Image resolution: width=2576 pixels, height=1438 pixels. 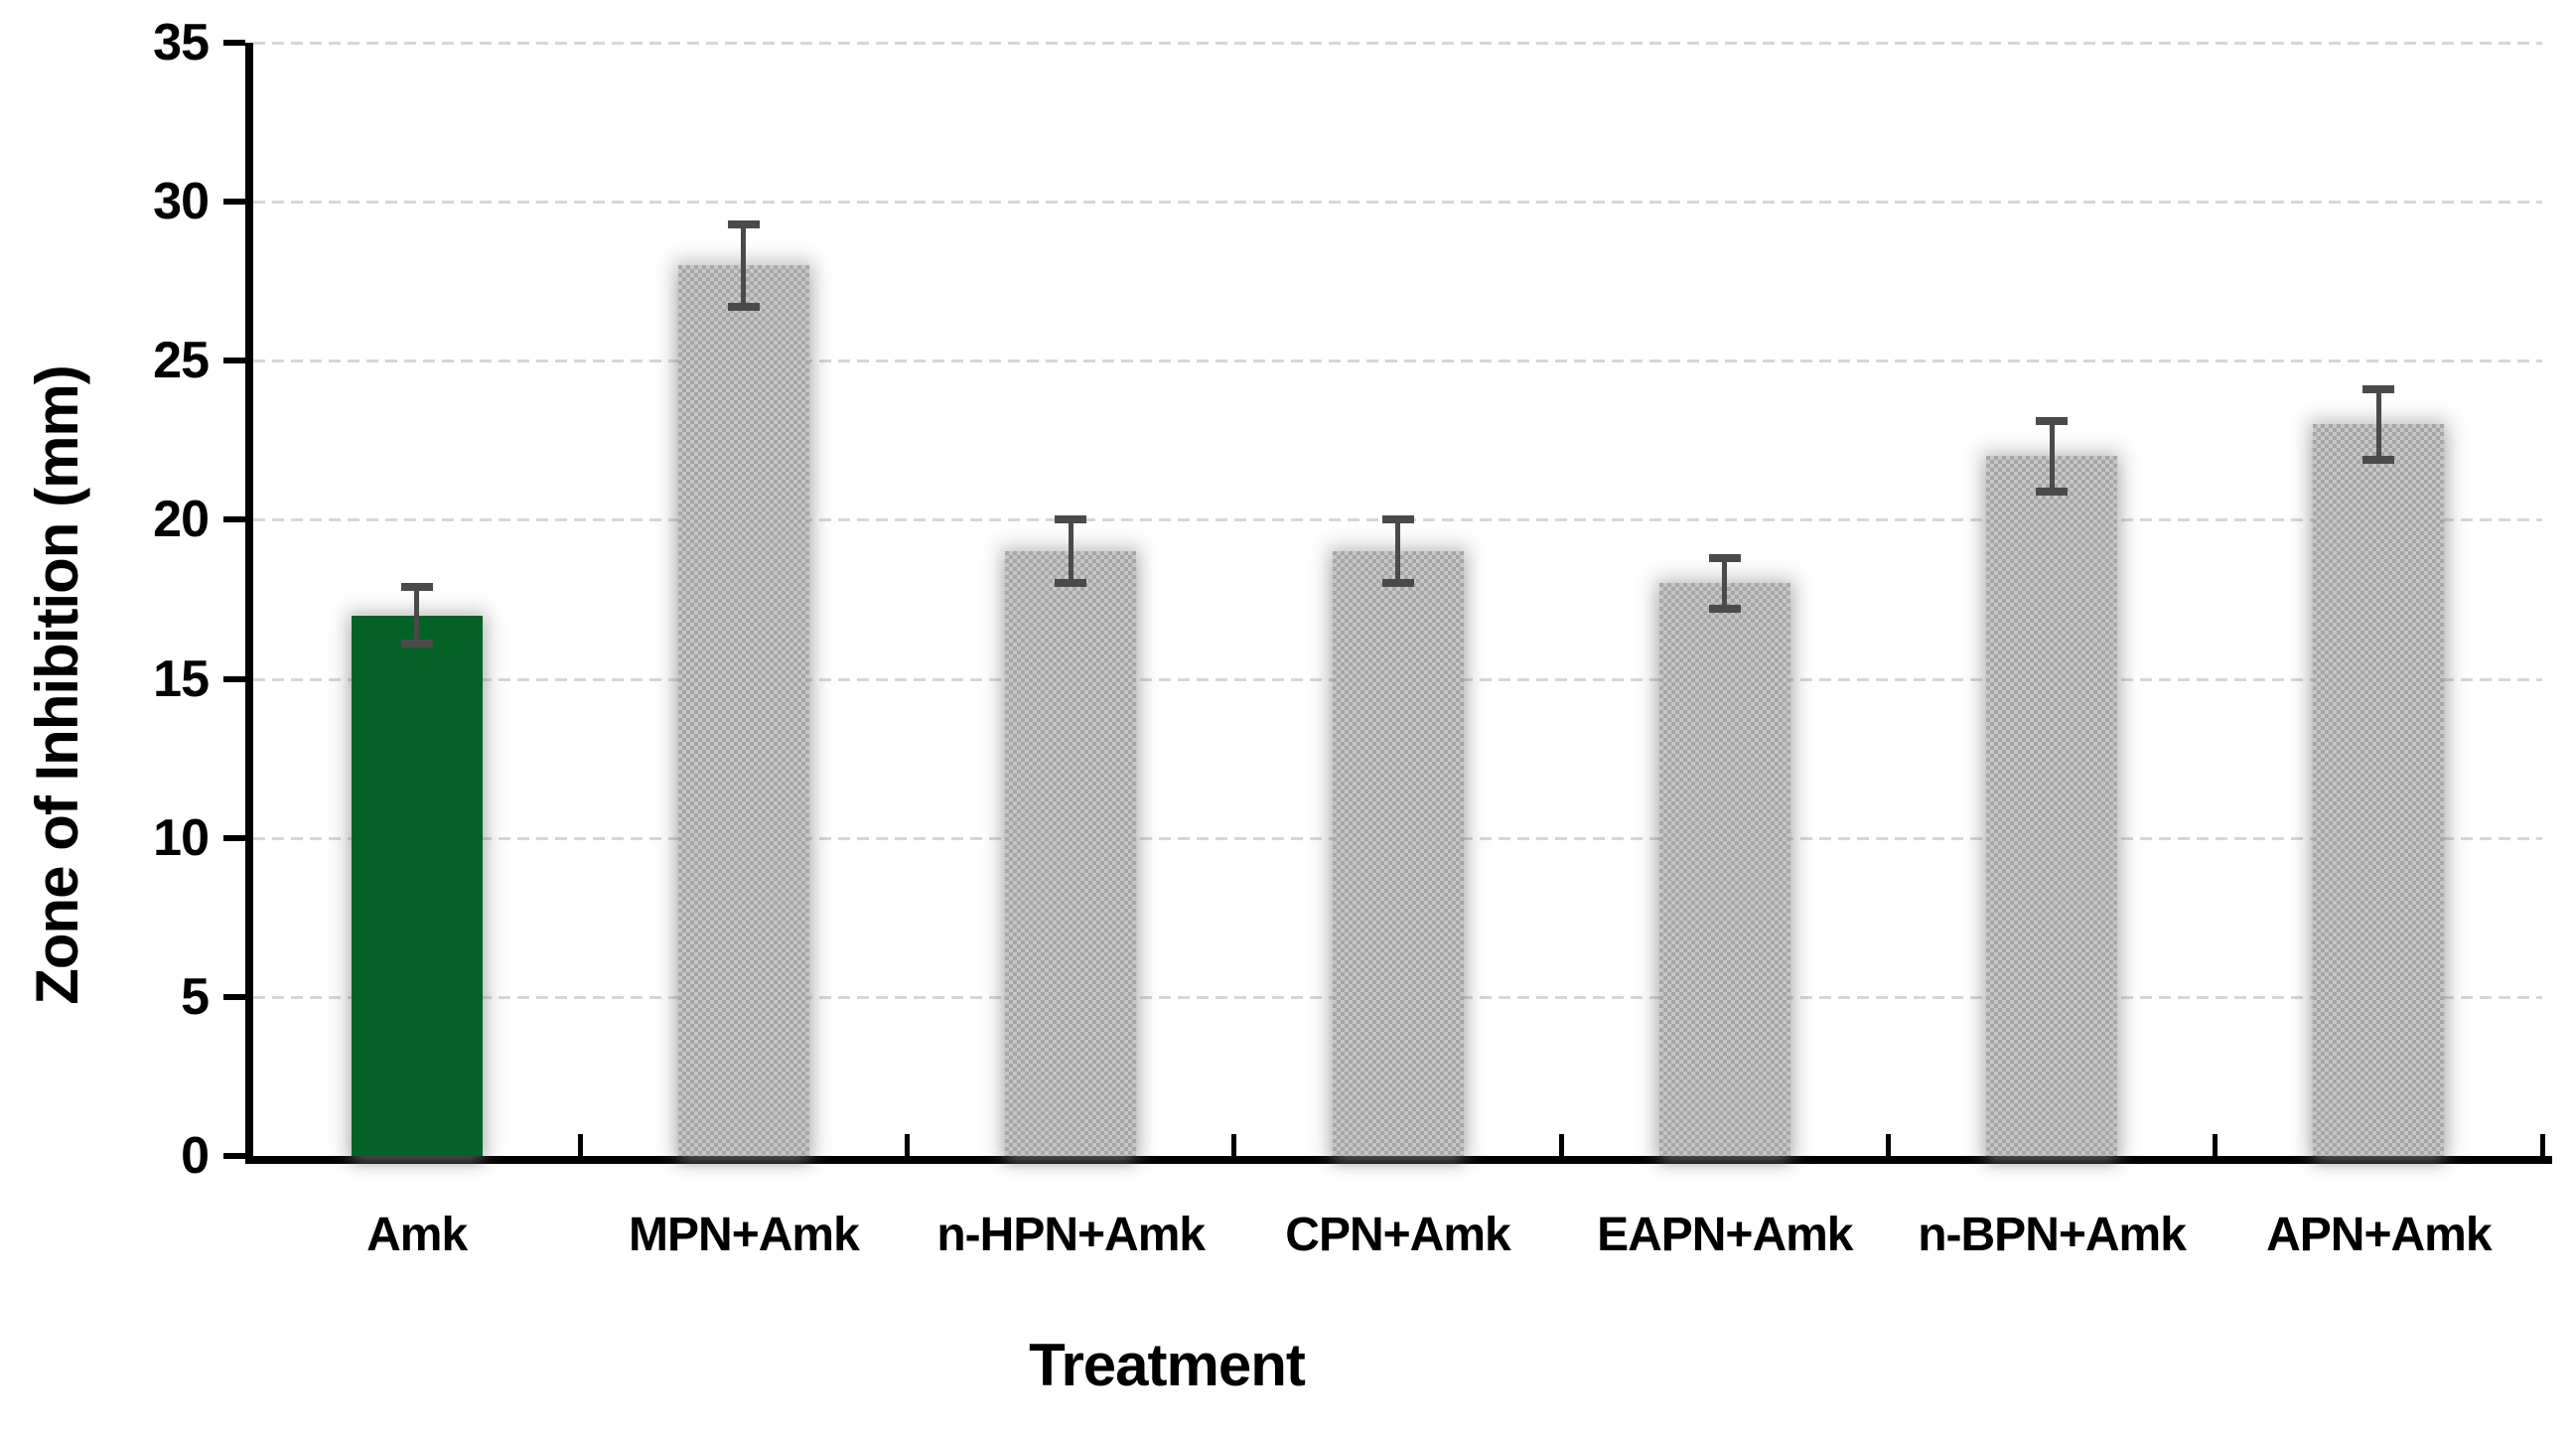 I want to click on category-label: n-BPN+Amk, so click(x=2052, y=1235).